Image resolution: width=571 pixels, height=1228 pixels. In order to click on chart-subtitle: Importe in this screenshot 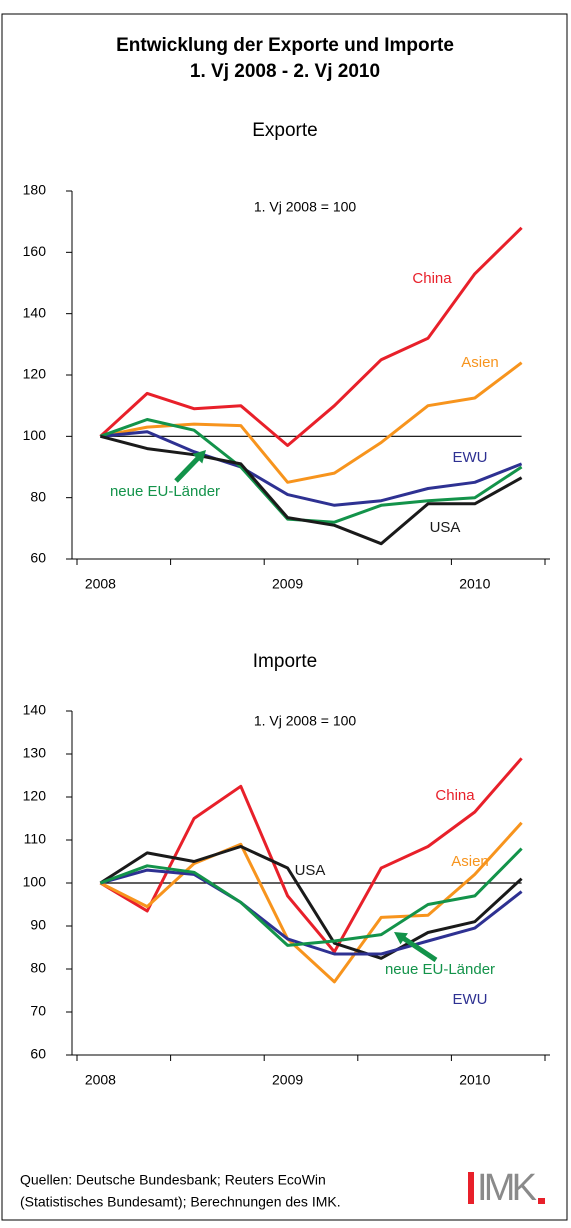, I will do `click(285, 661)`.